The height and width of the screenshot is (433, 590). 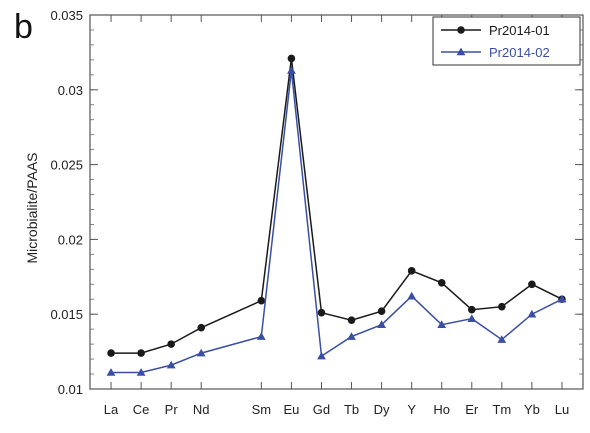 I want to click on x-tick-label: La, so click(x=111, y=409).